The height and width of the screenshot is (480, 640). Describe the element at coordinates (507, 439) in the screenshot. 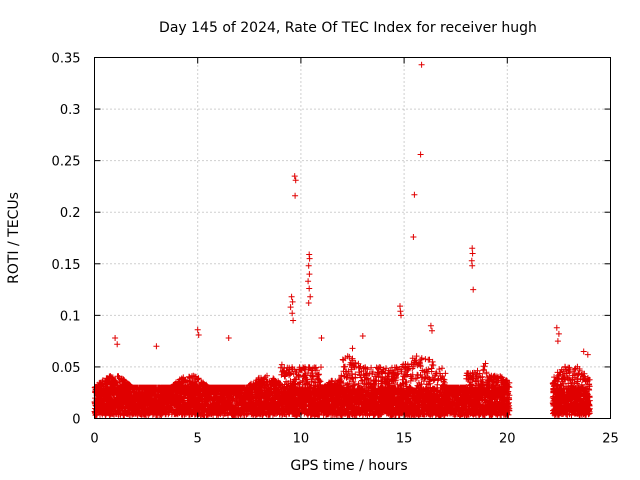

I see `x-tick-label: 20` at that location.